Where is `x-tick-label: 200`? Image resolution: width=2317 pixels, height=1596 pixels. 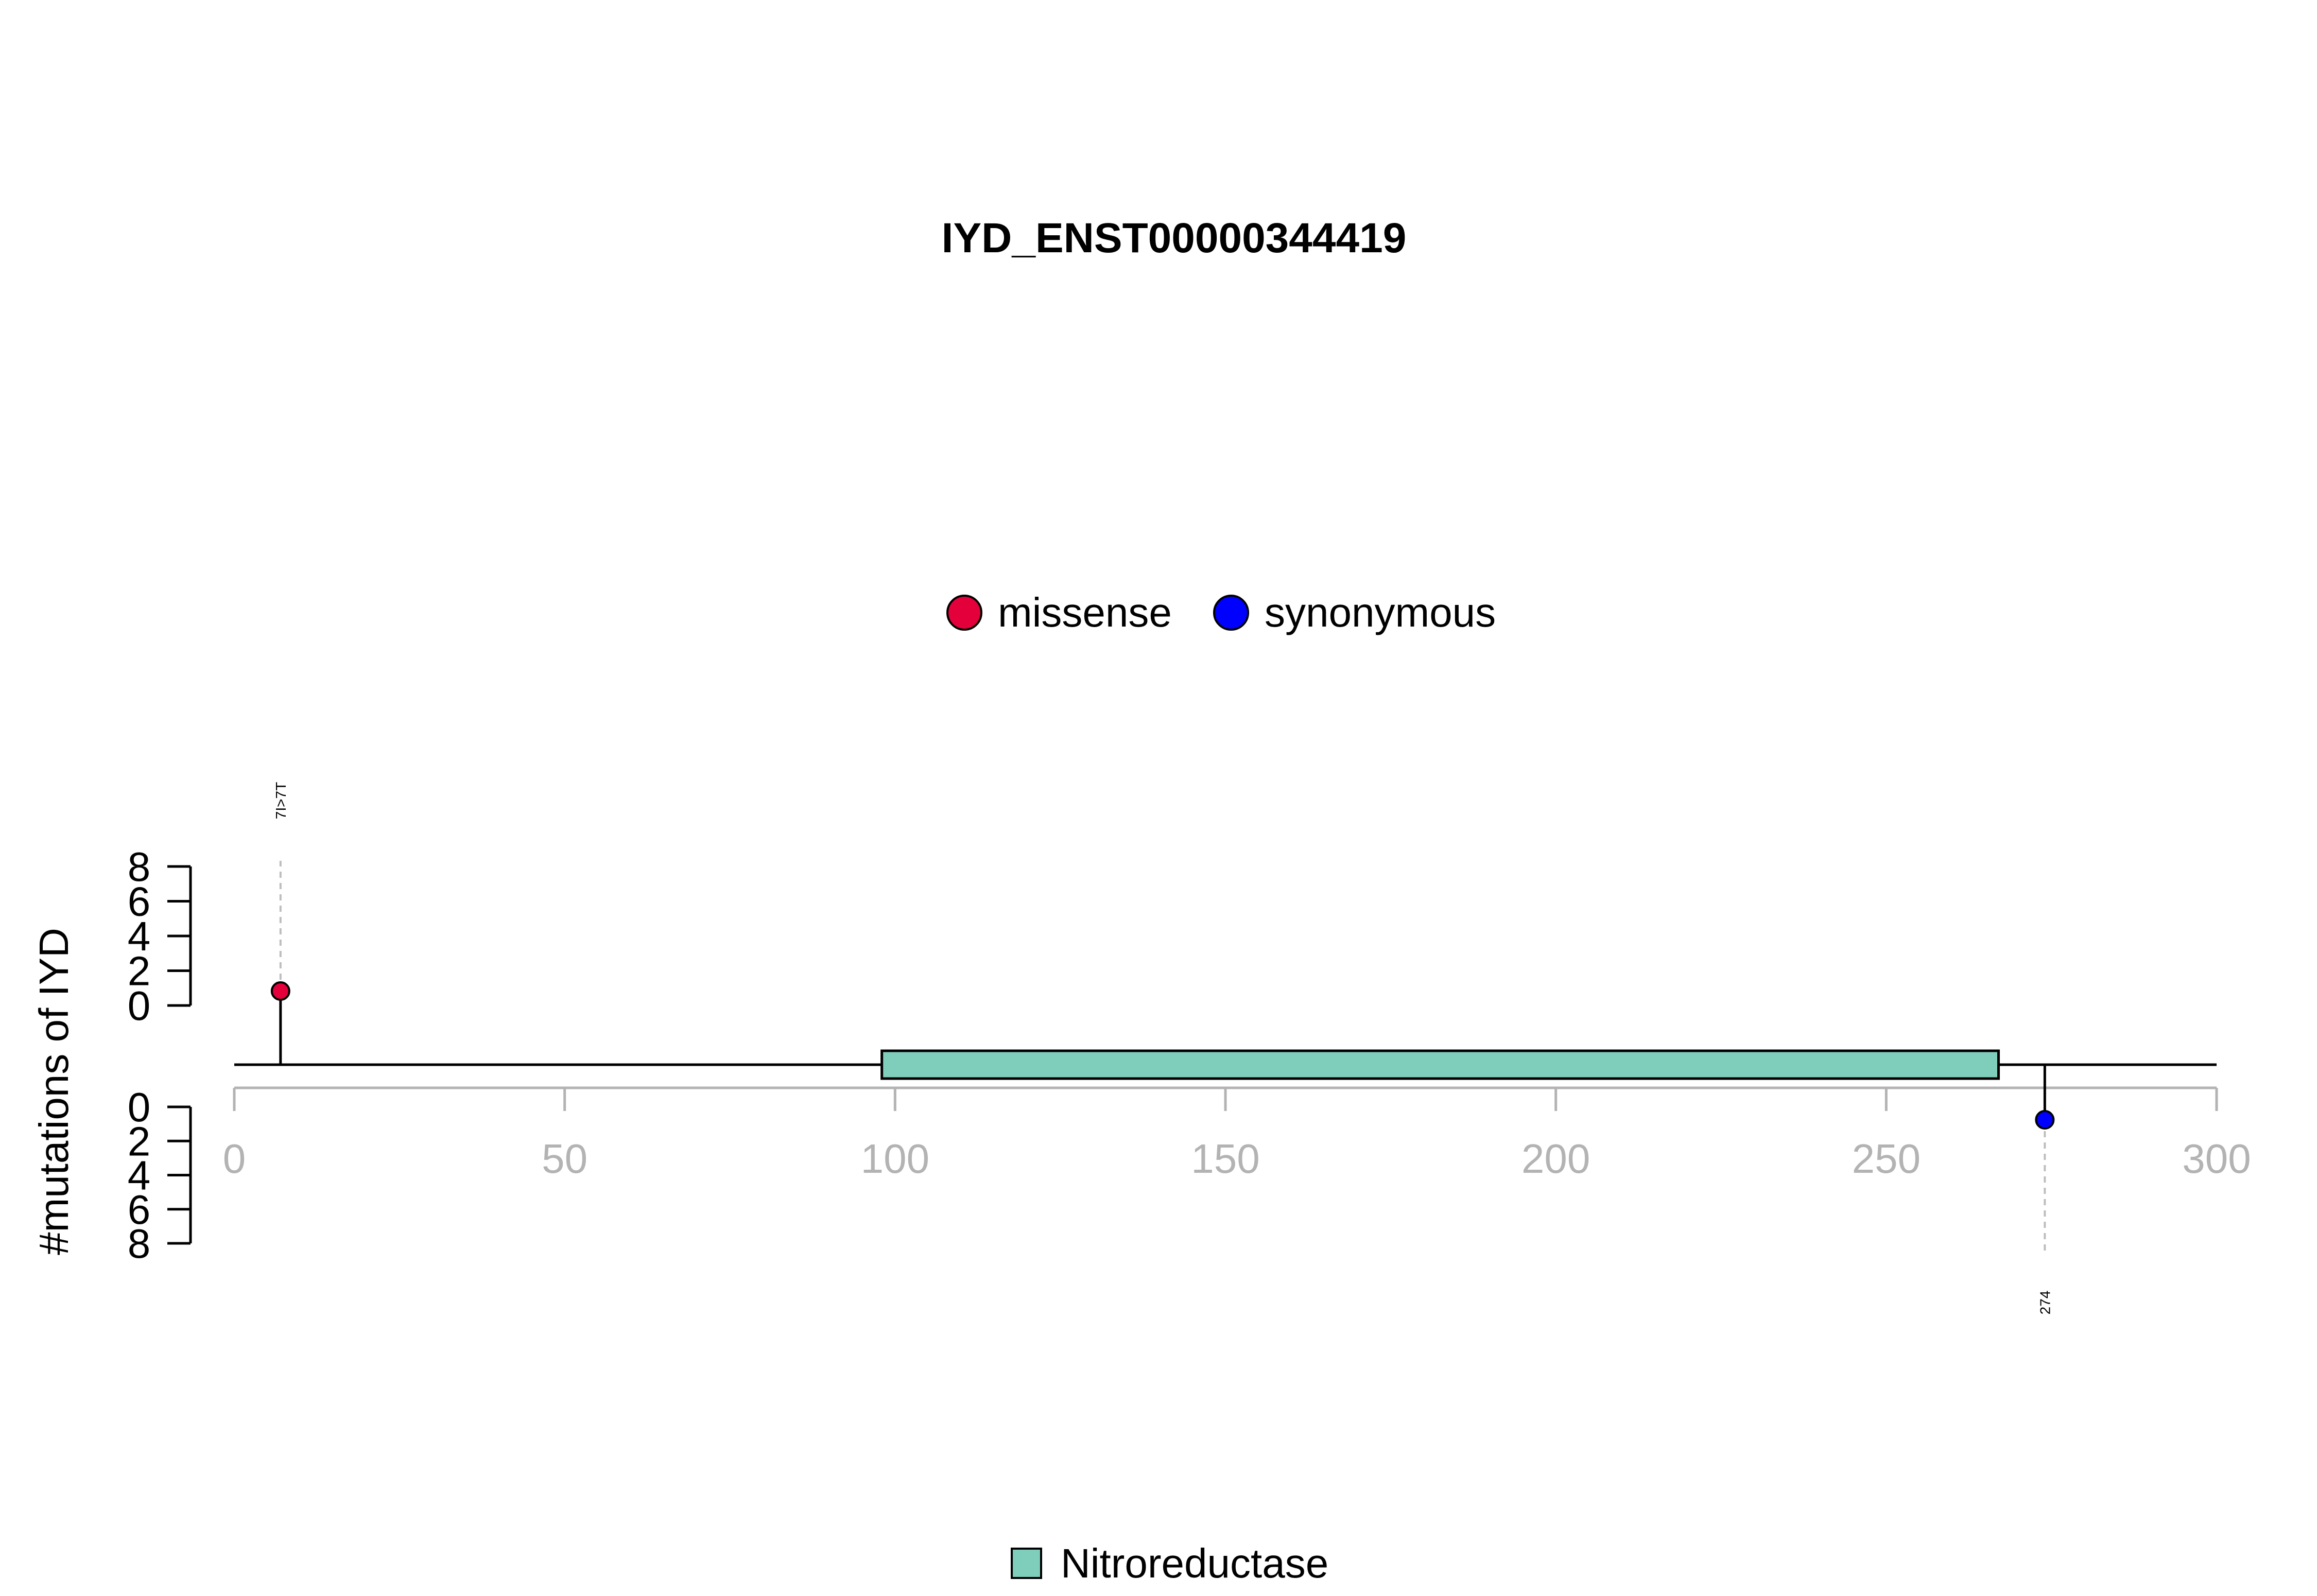 x-tick-label: 200 is located at coordinates (1555, 1159).